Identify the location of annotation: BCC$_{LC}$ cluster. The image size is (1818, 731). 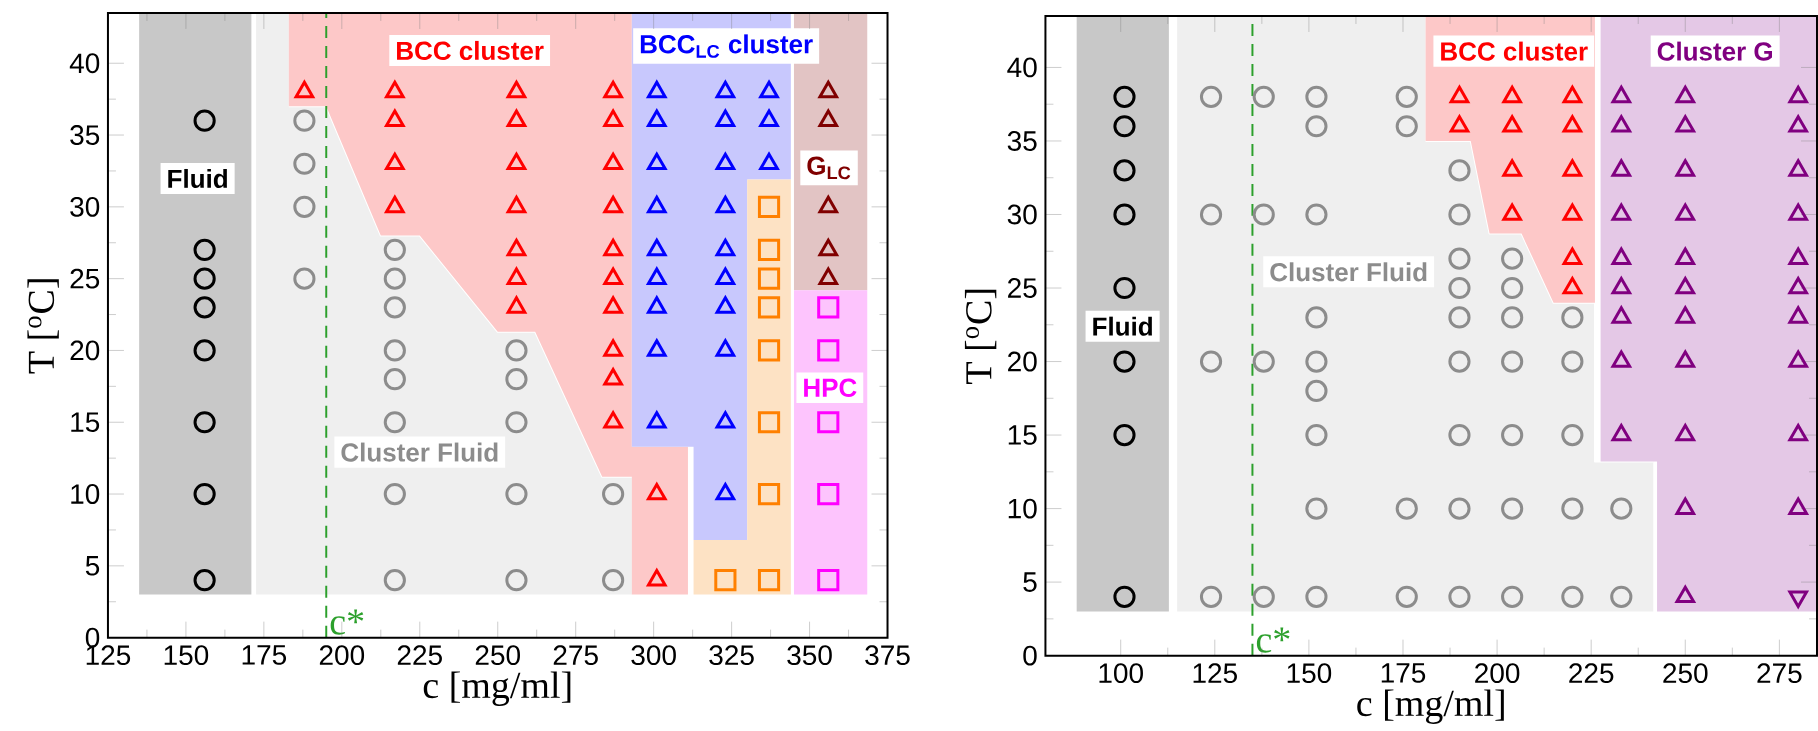
(726, 46).